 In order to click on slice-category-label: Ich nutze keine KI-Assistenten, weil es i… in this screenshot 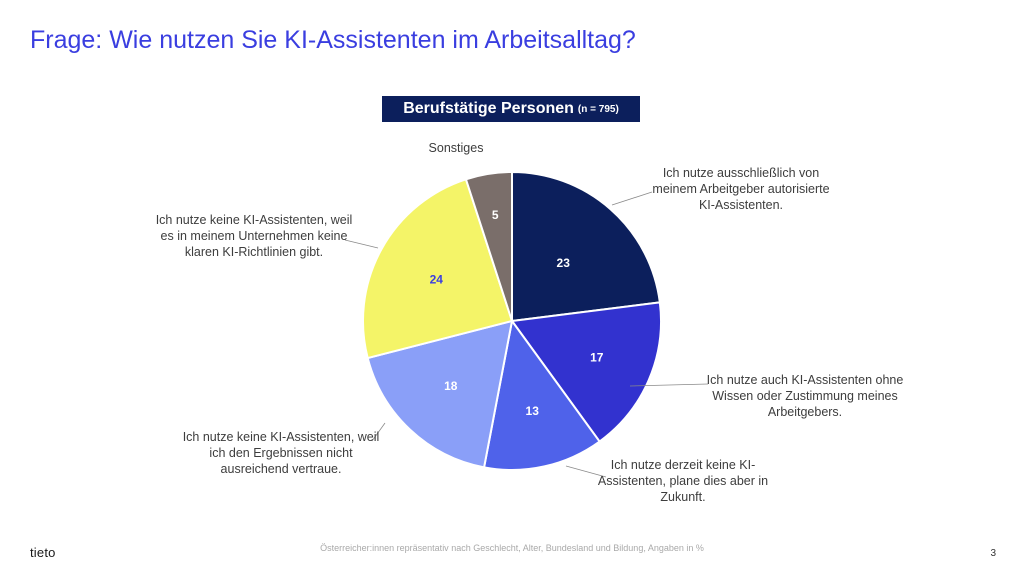, I will do `click(254, 236)`.